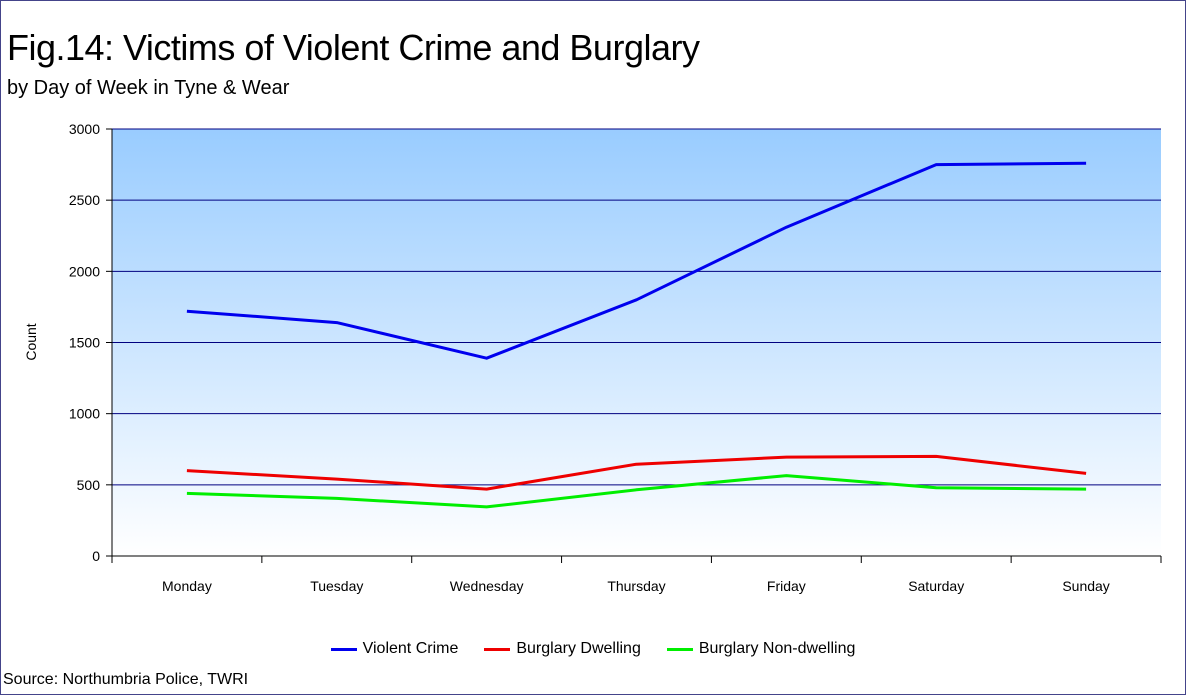 This screenshot has width=1186, height=695. What do you see at coordinates (187, 586) in the screenshot?
I see `x-tick-label: Monday` at bounding box center [187, 586].